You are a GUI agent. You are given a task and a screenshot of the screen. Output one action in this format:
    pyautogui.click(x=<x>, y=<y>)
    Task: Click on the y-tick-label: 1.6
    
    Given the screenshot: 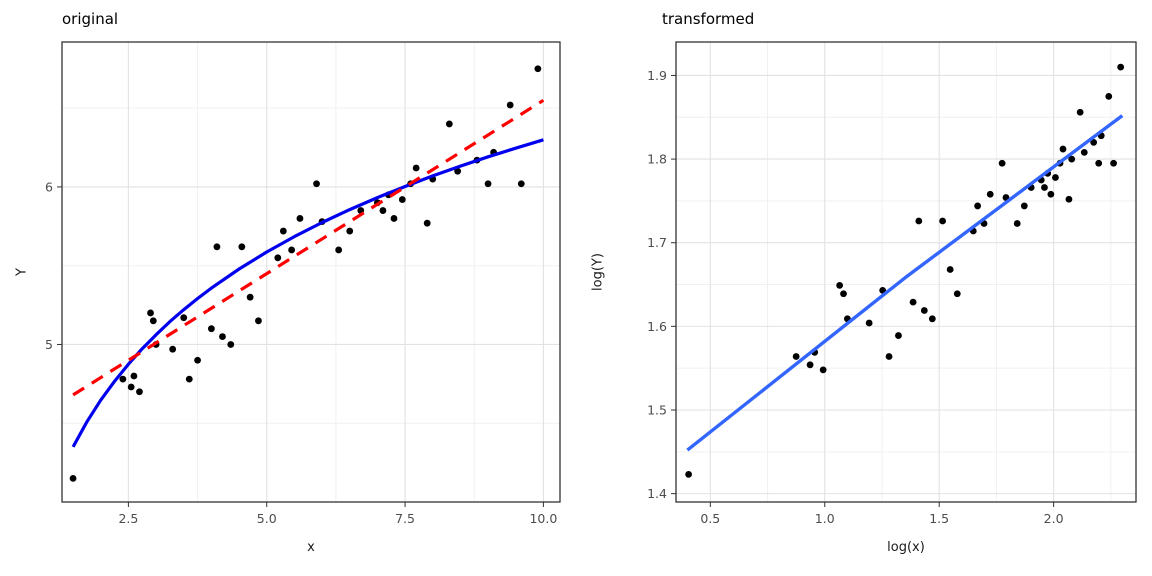 What is the action you would take?
    pyautogui.click(x=657, y=326)
    